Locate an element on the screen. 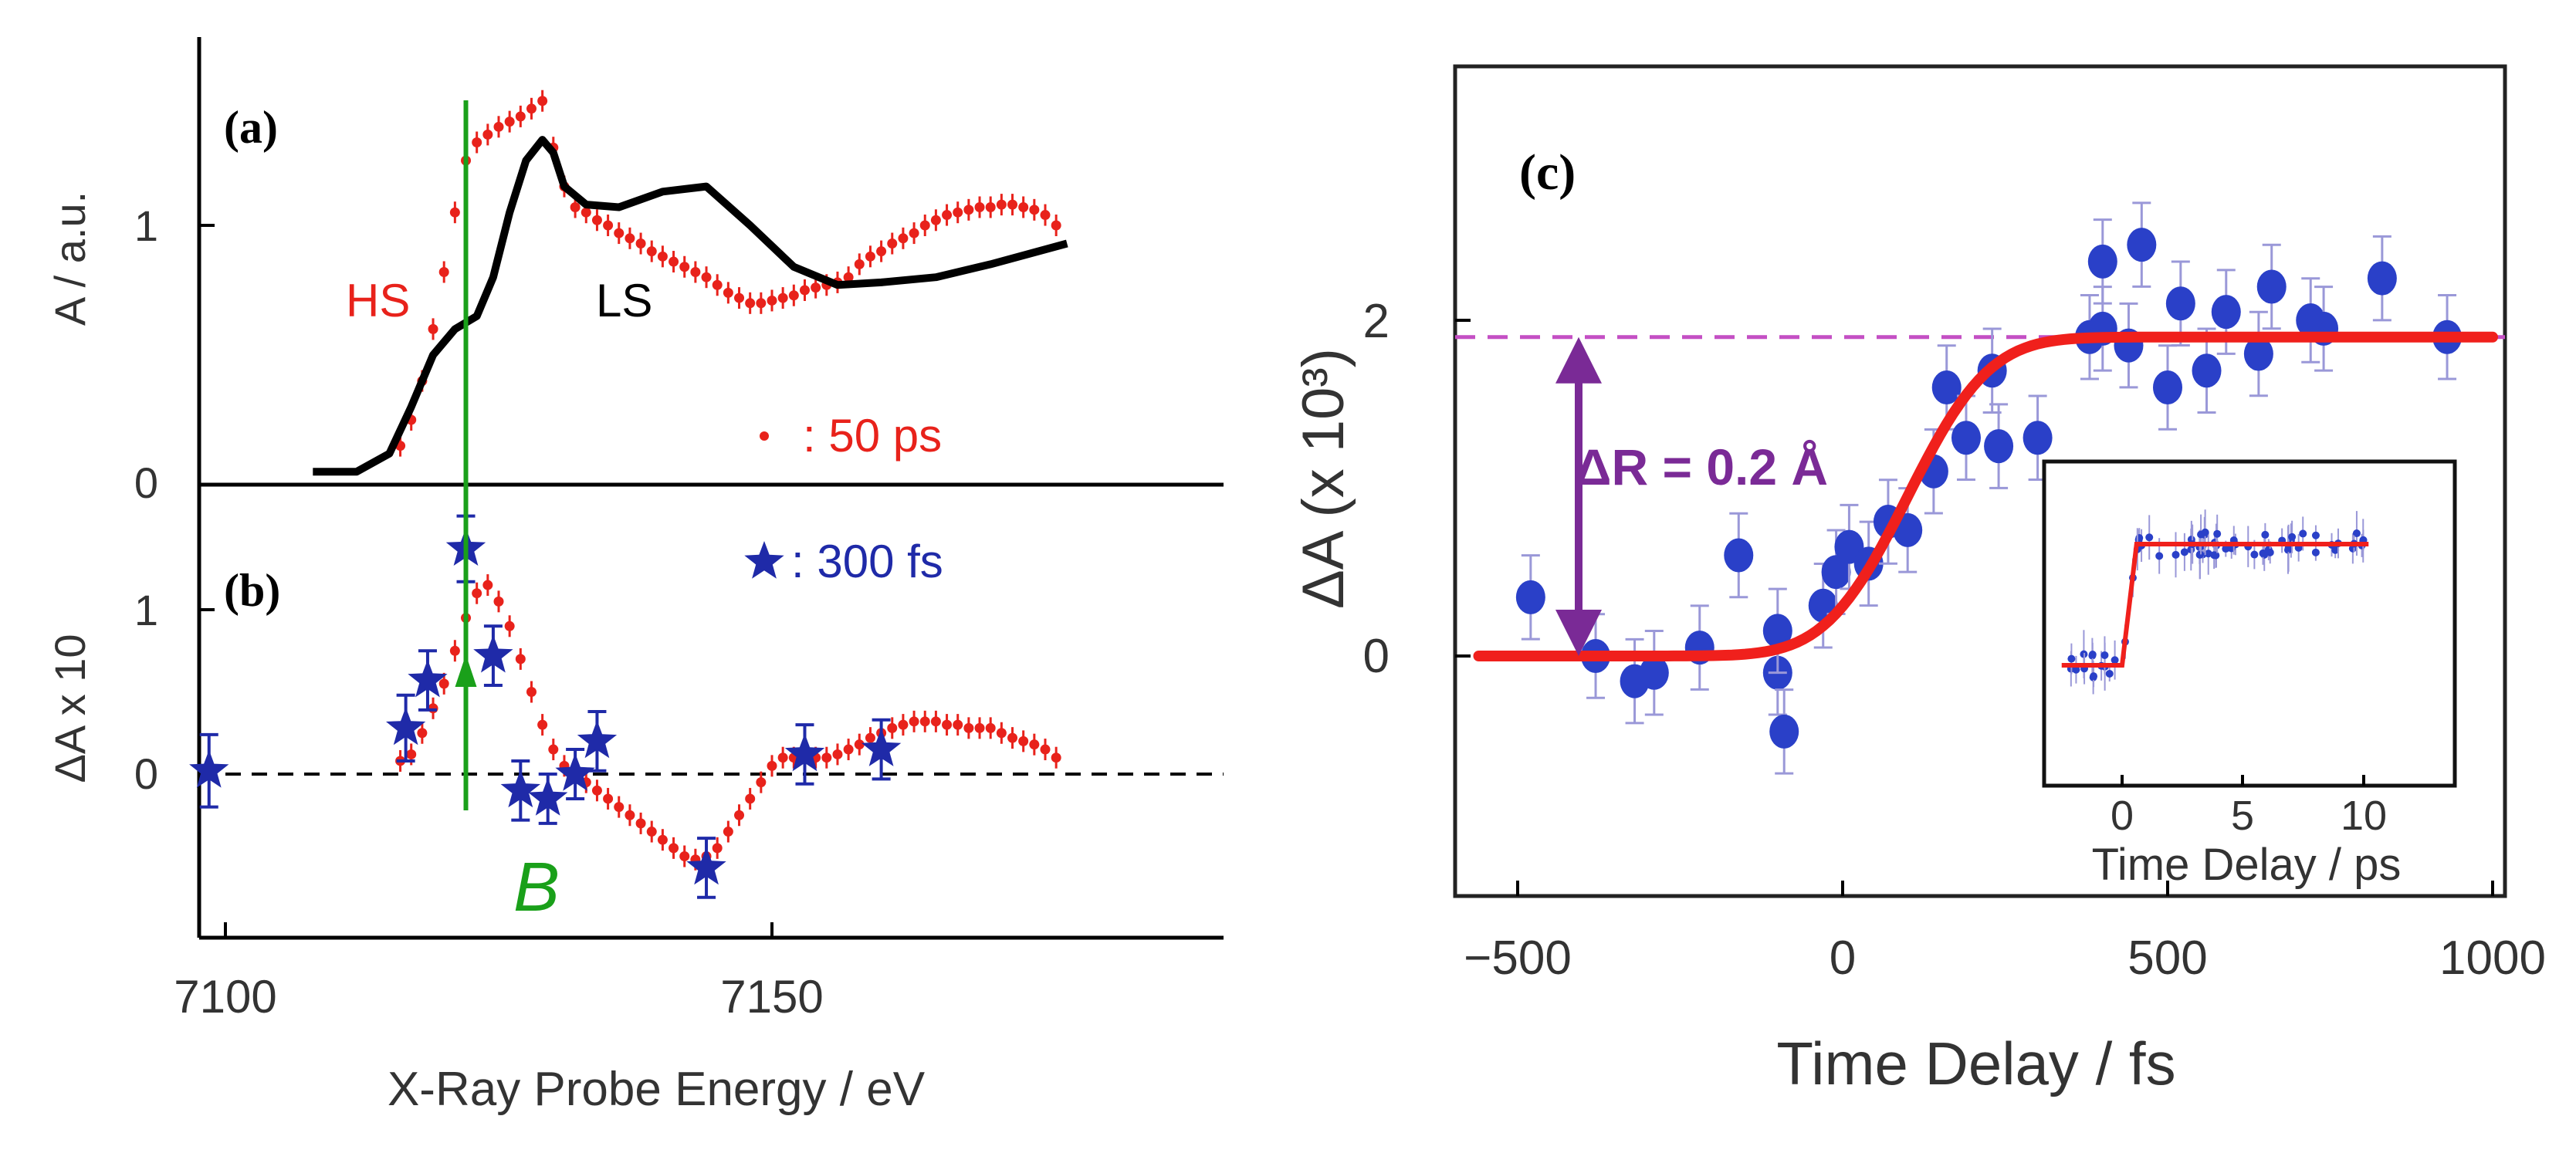  inset-xlabel: Time Delay / ps is located at coordinates (2247, 865).